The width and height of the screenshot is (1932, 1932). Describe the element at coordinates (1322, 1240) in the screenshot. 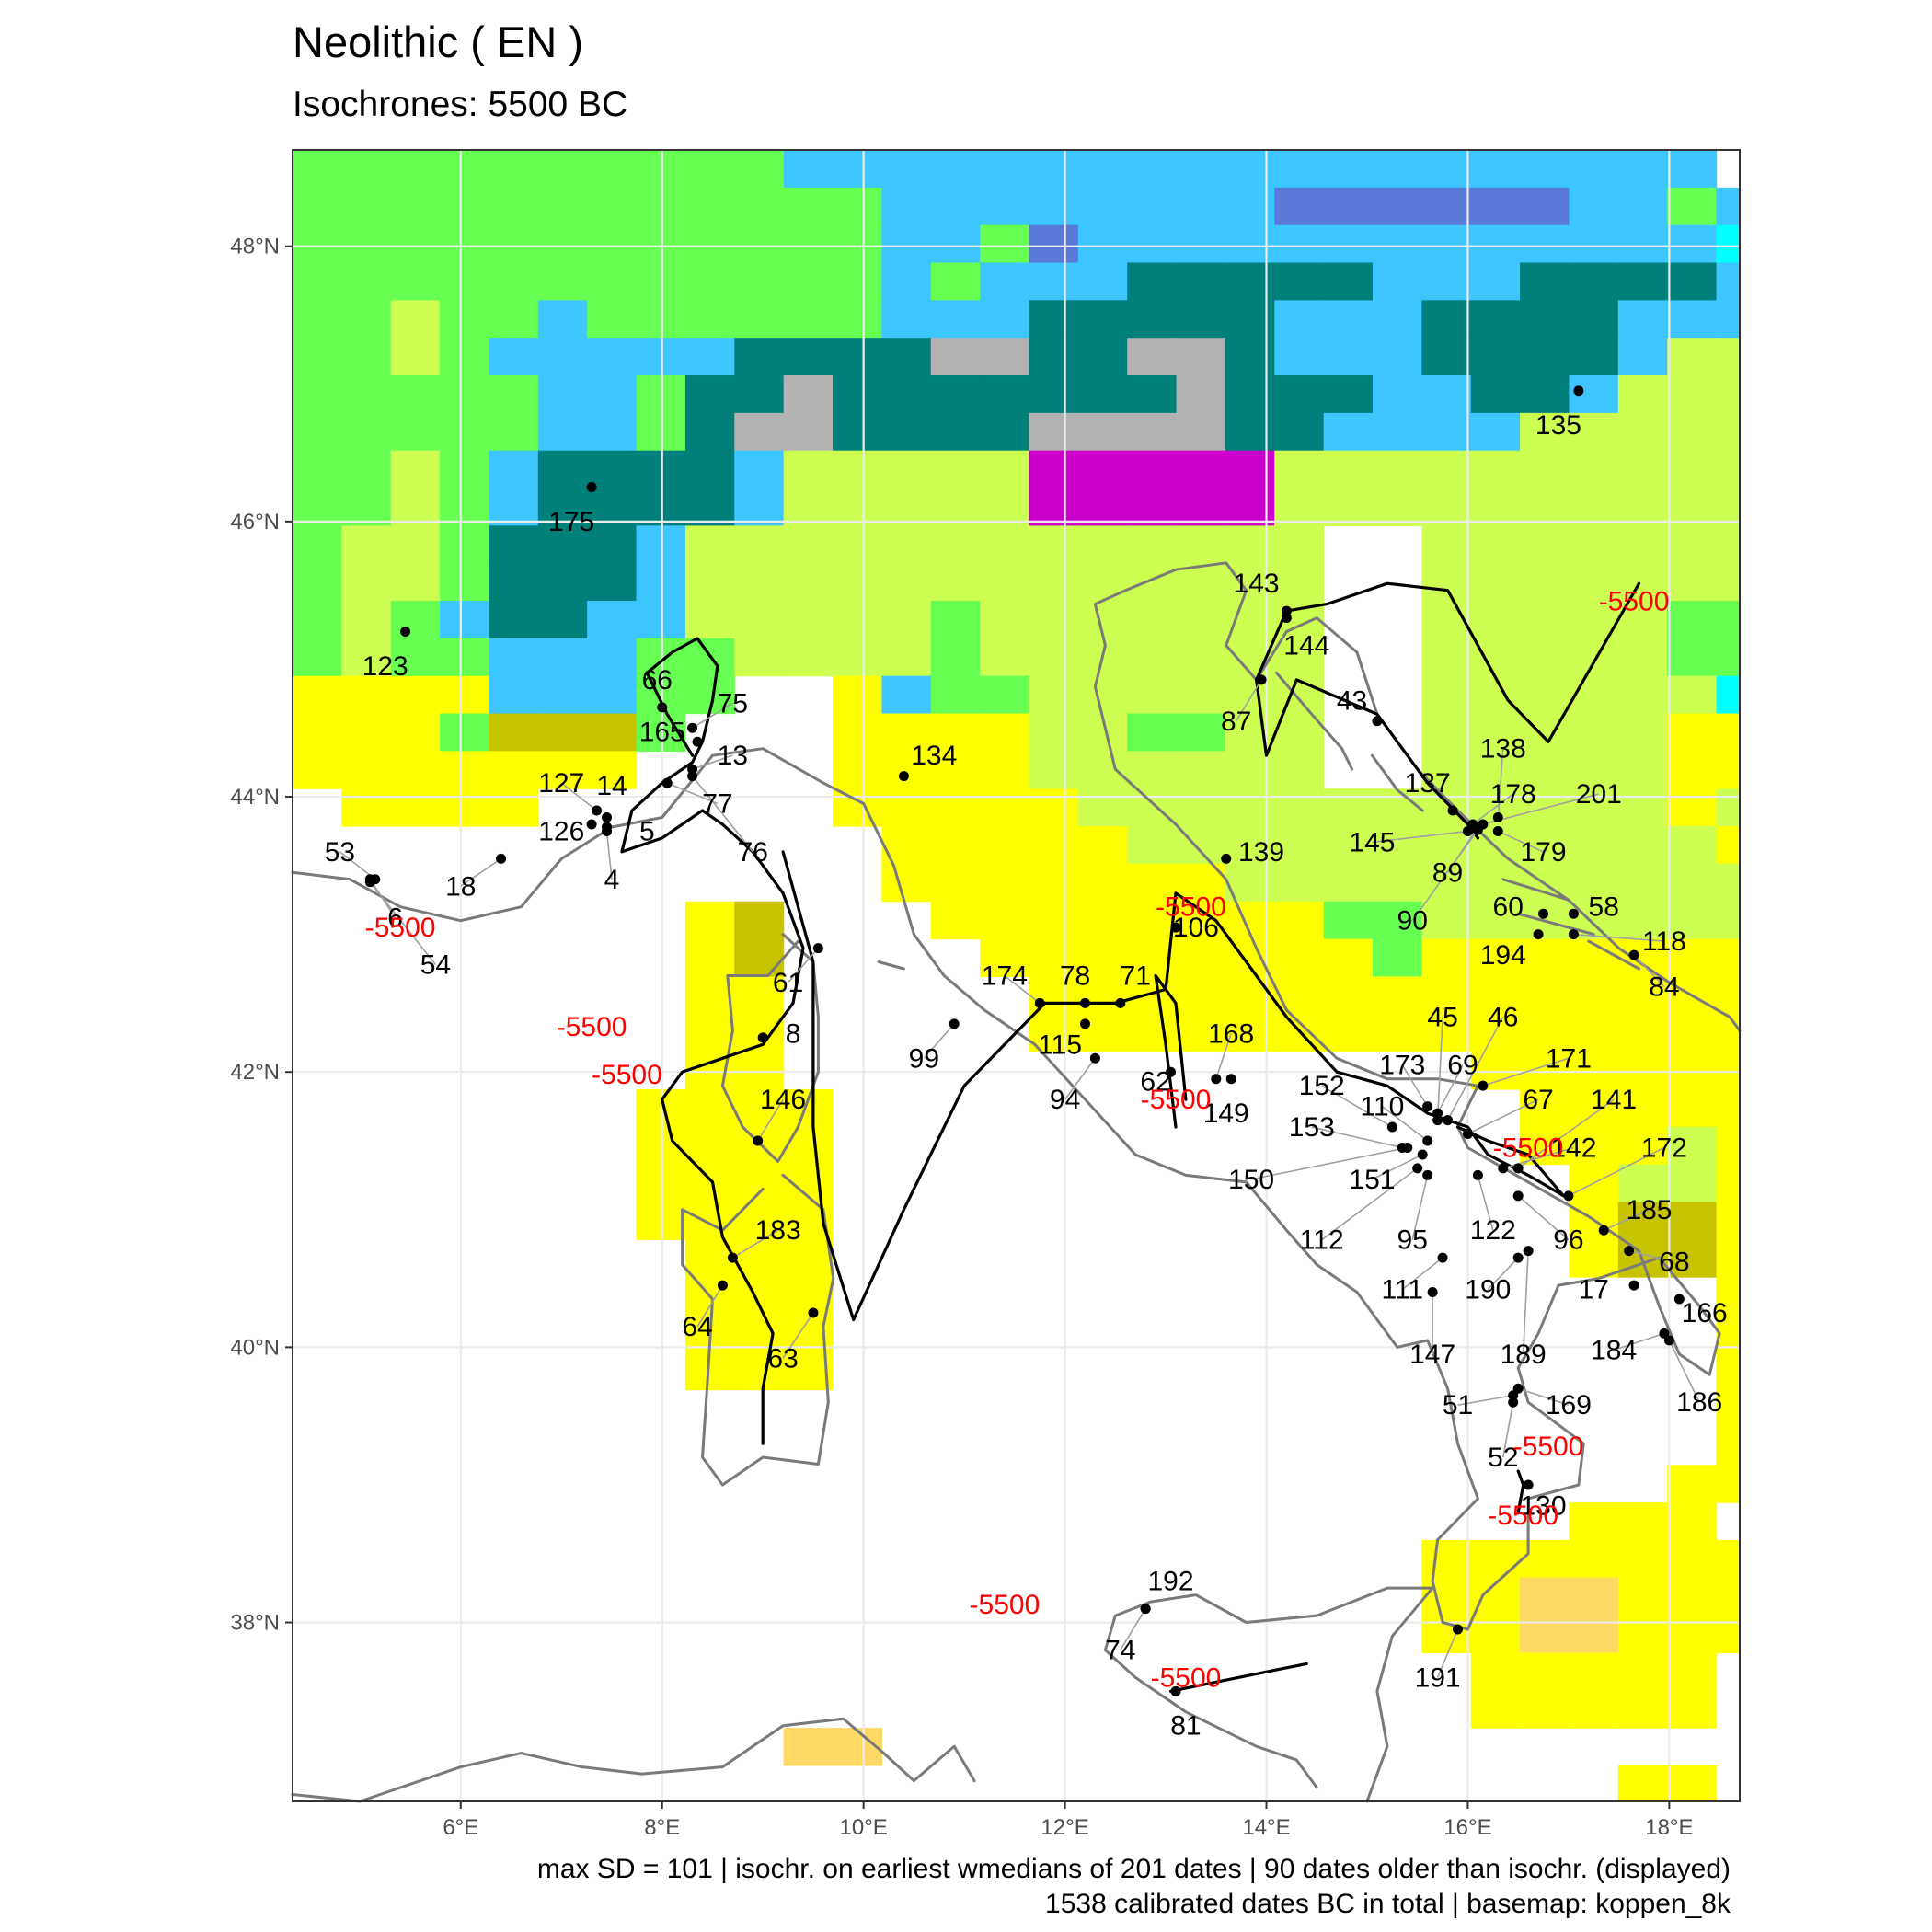

I see `site-label: 112` at that location.